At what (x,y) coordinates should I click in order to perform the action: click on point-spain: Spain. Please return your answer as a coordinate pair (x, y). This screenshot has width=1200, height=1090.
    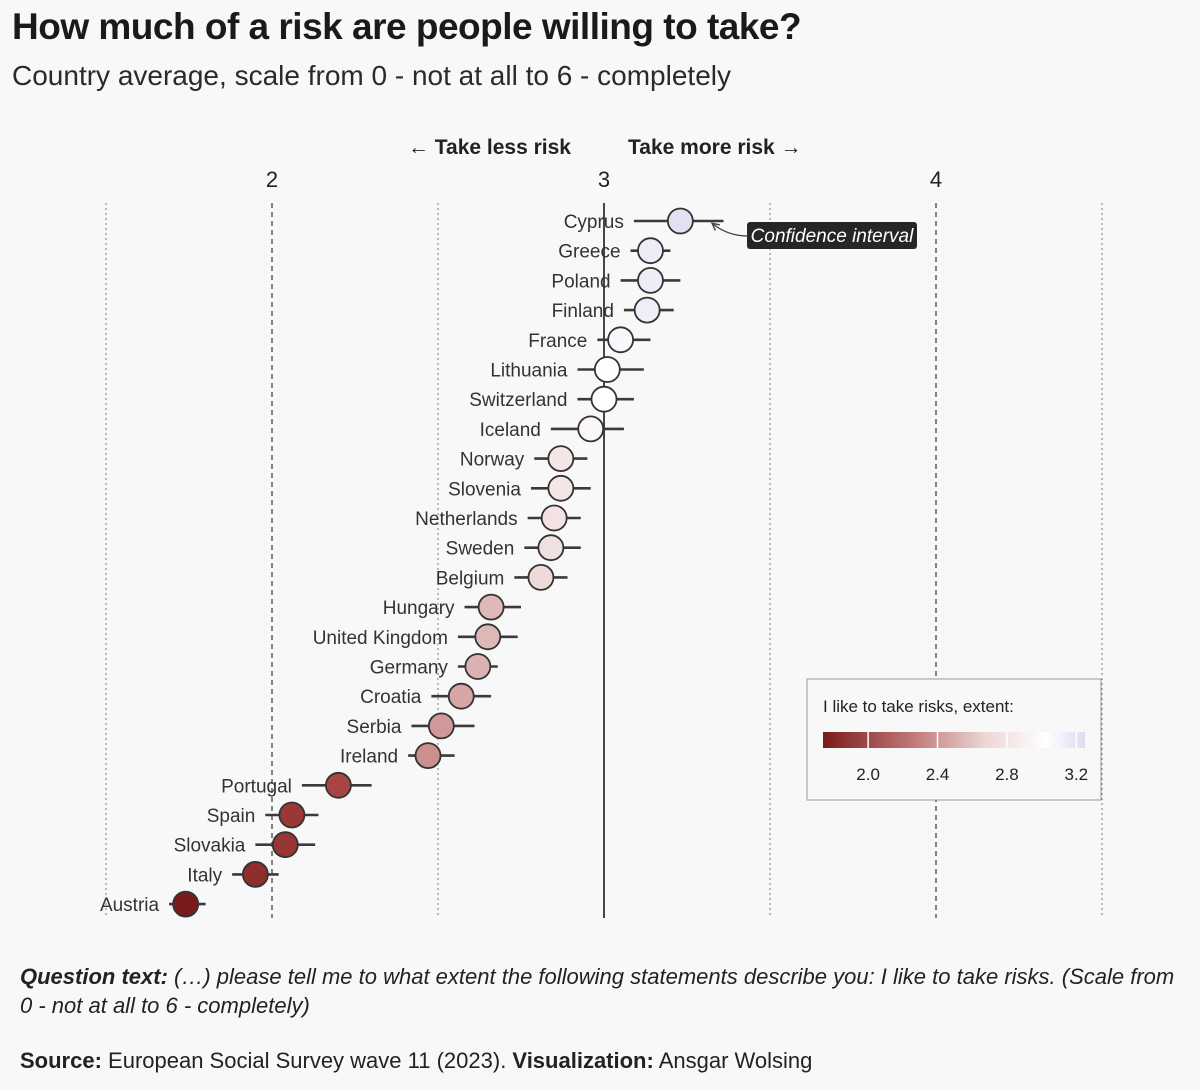
    Looking at the image, I should click on (263, 815).